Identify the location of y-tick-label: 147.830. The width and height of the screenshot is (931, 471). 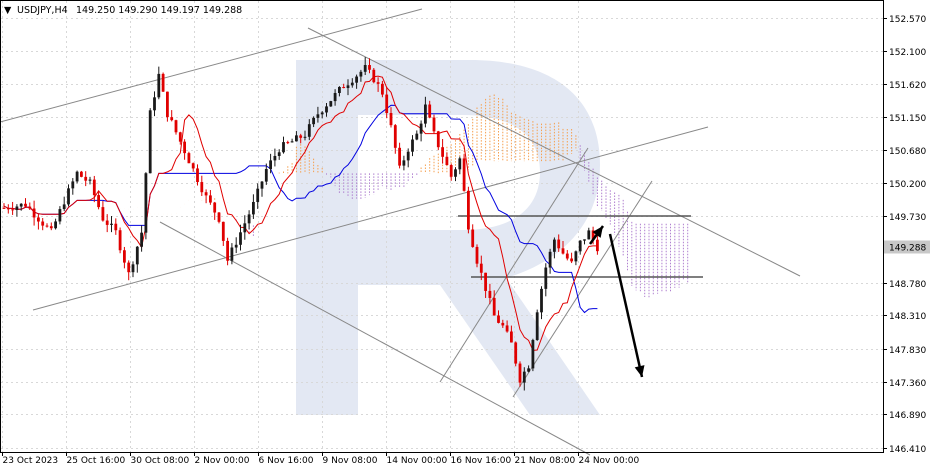
(907, 351).